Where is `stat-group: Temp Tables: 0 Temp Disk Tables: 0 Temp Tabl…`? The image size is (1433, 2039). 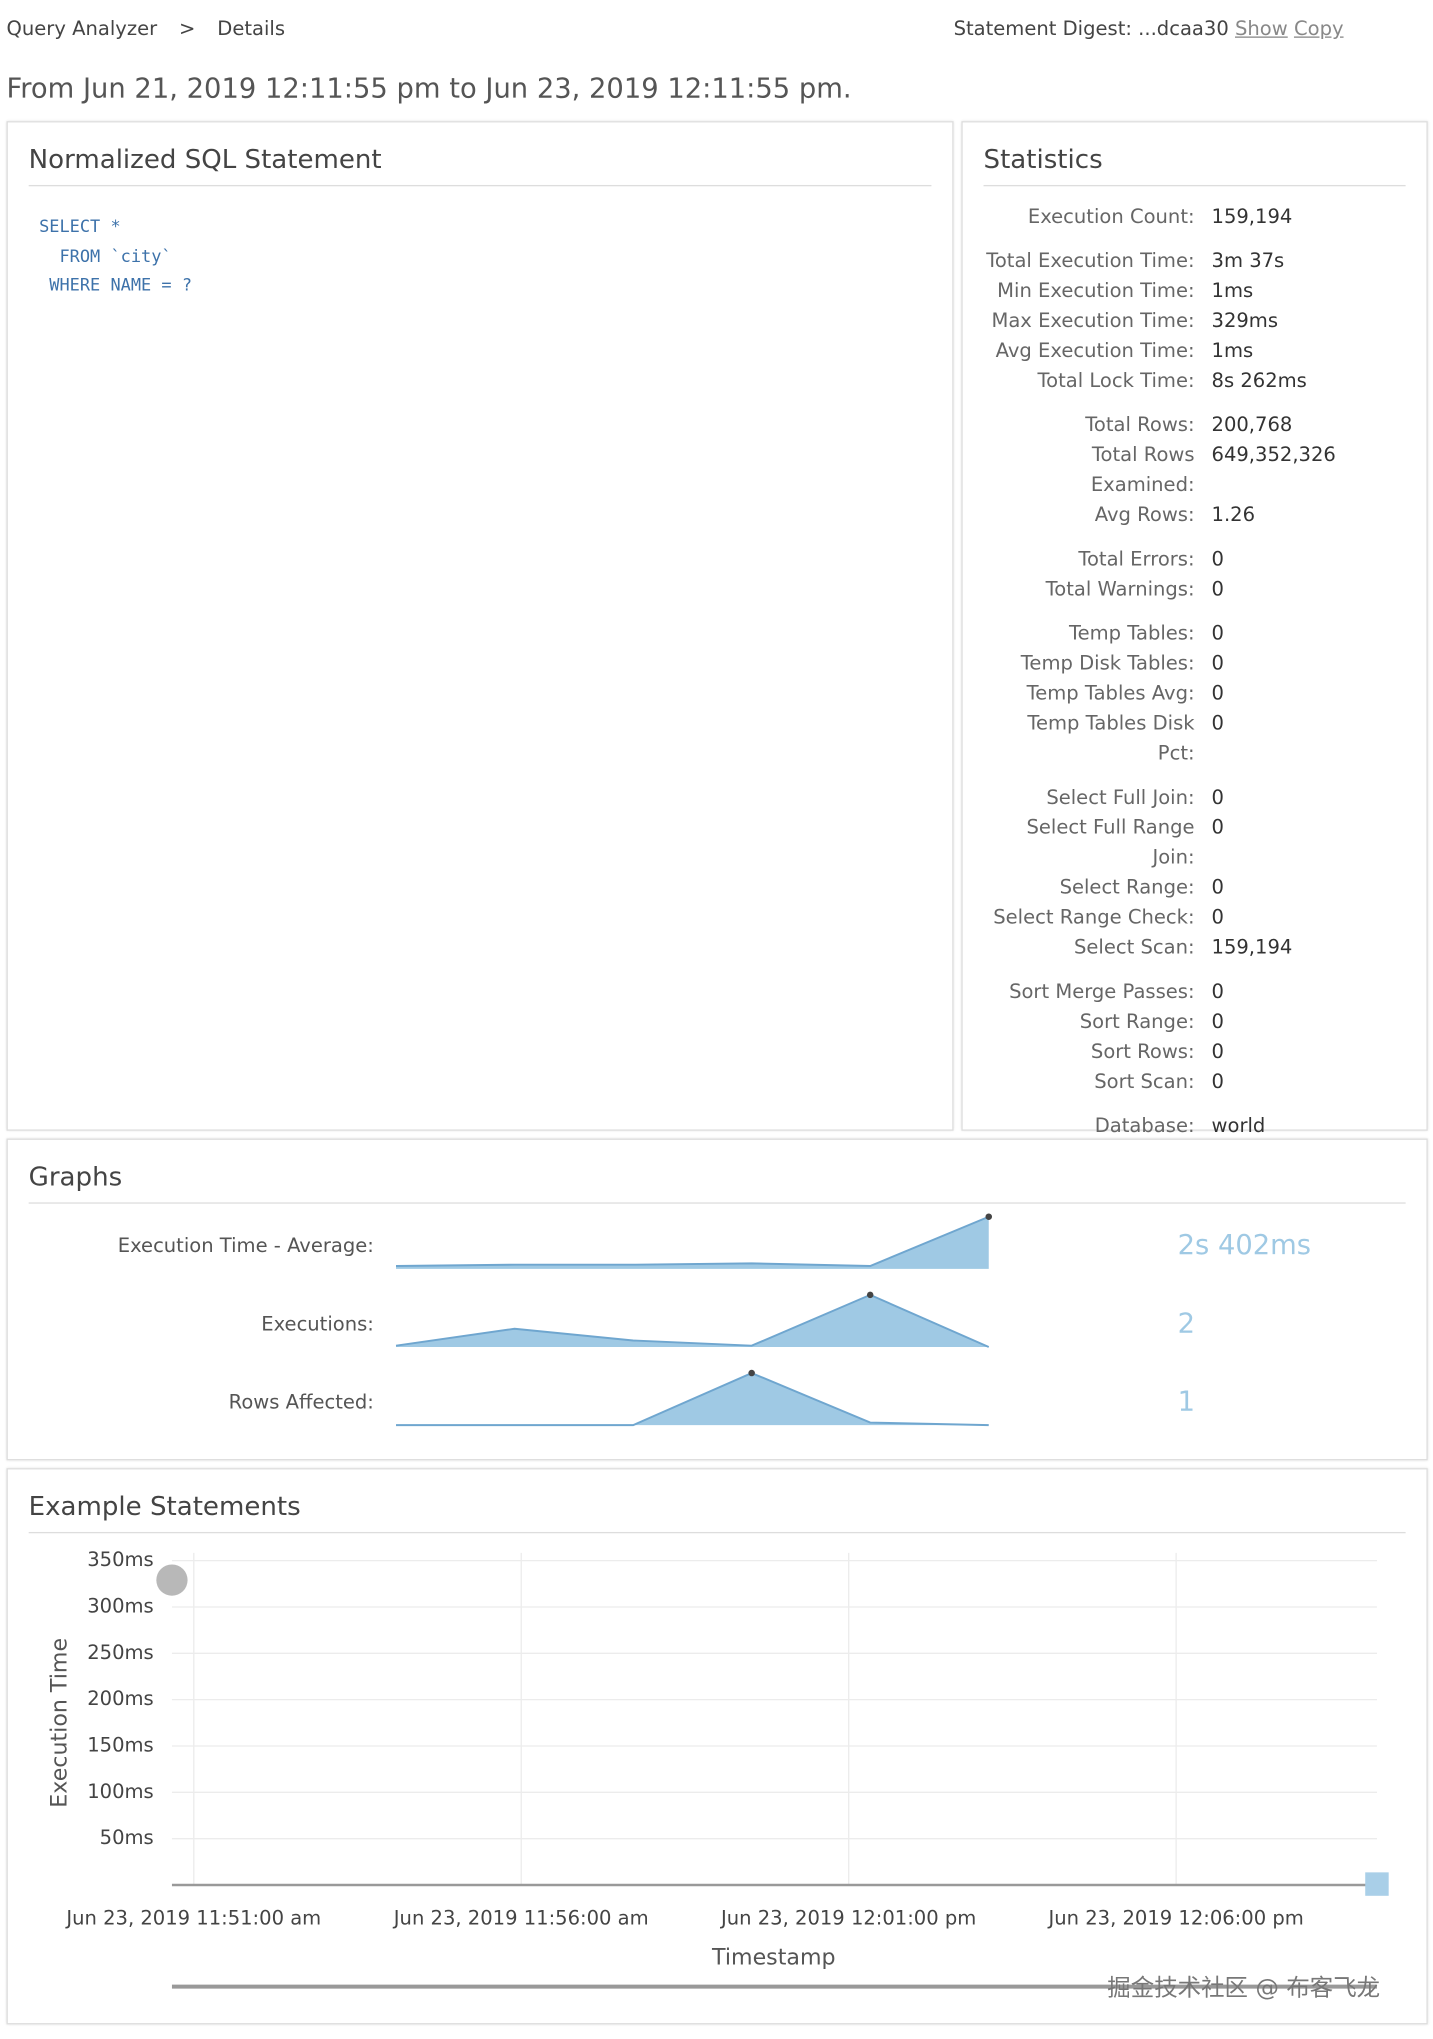
stat-group: Temp Tables: 0 Temp Disk Tables: 0 Temp Tabl… is located at coordinates (1163, 694).